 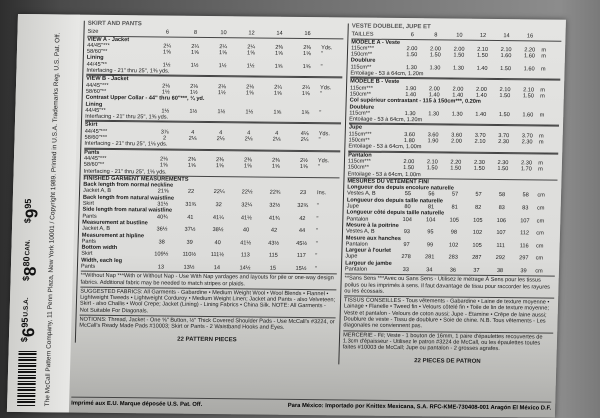 I want to click on cell-value: 2.30, so click(x=504, y=142).